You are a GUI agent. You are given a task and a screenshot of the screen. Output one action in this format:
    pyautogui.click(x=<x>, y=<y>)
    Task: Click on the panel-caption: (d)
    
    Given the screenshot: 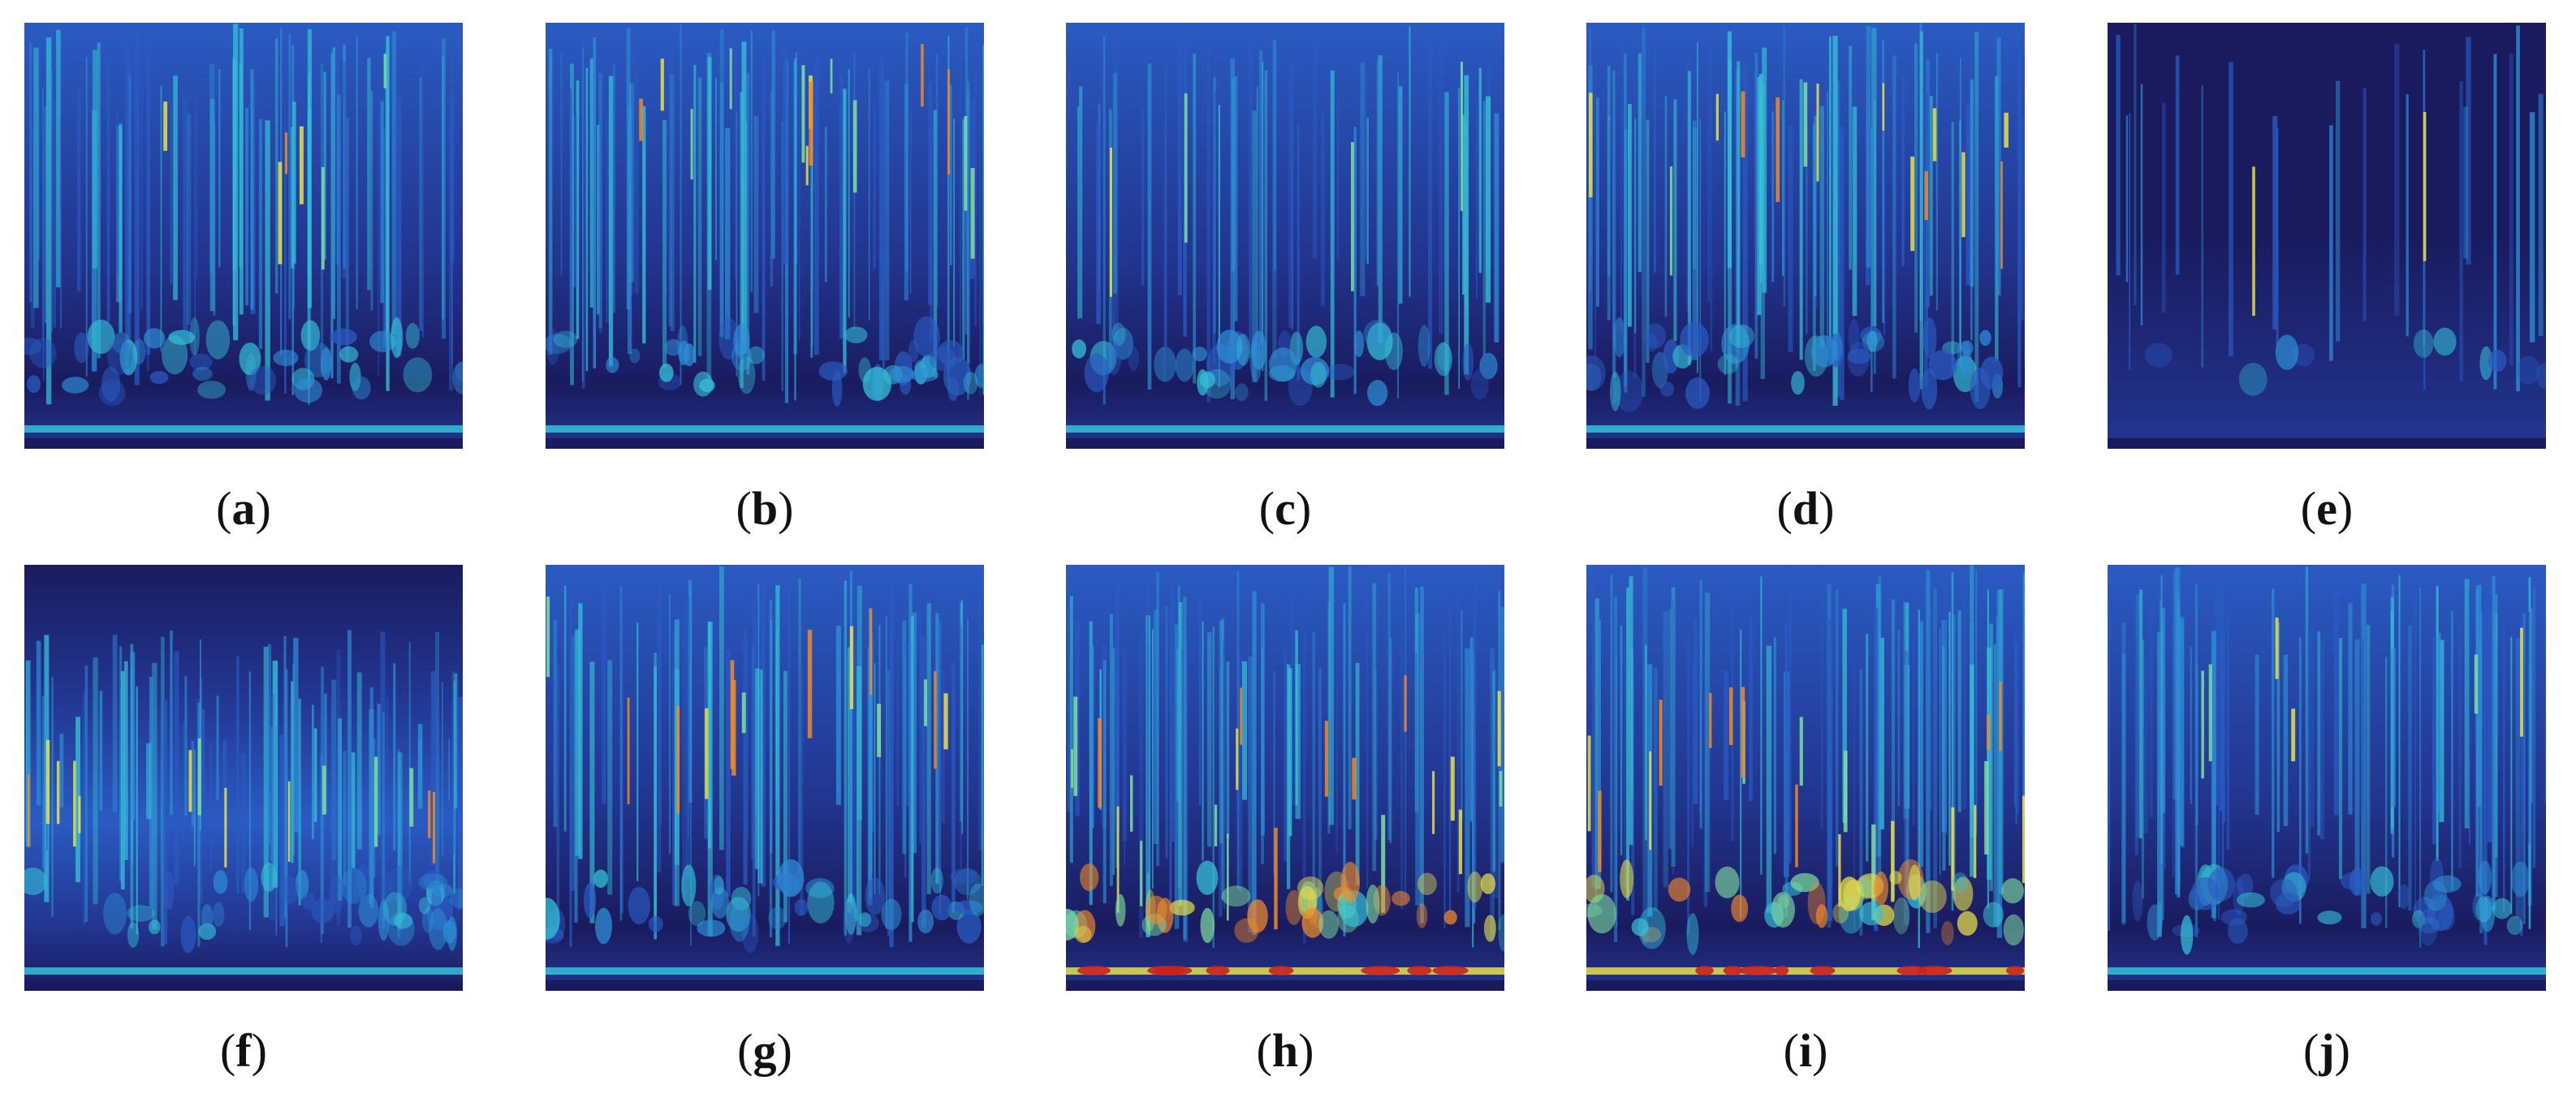 What is the action you would take?
    pyautogui.click(x=1805, y=509)
    